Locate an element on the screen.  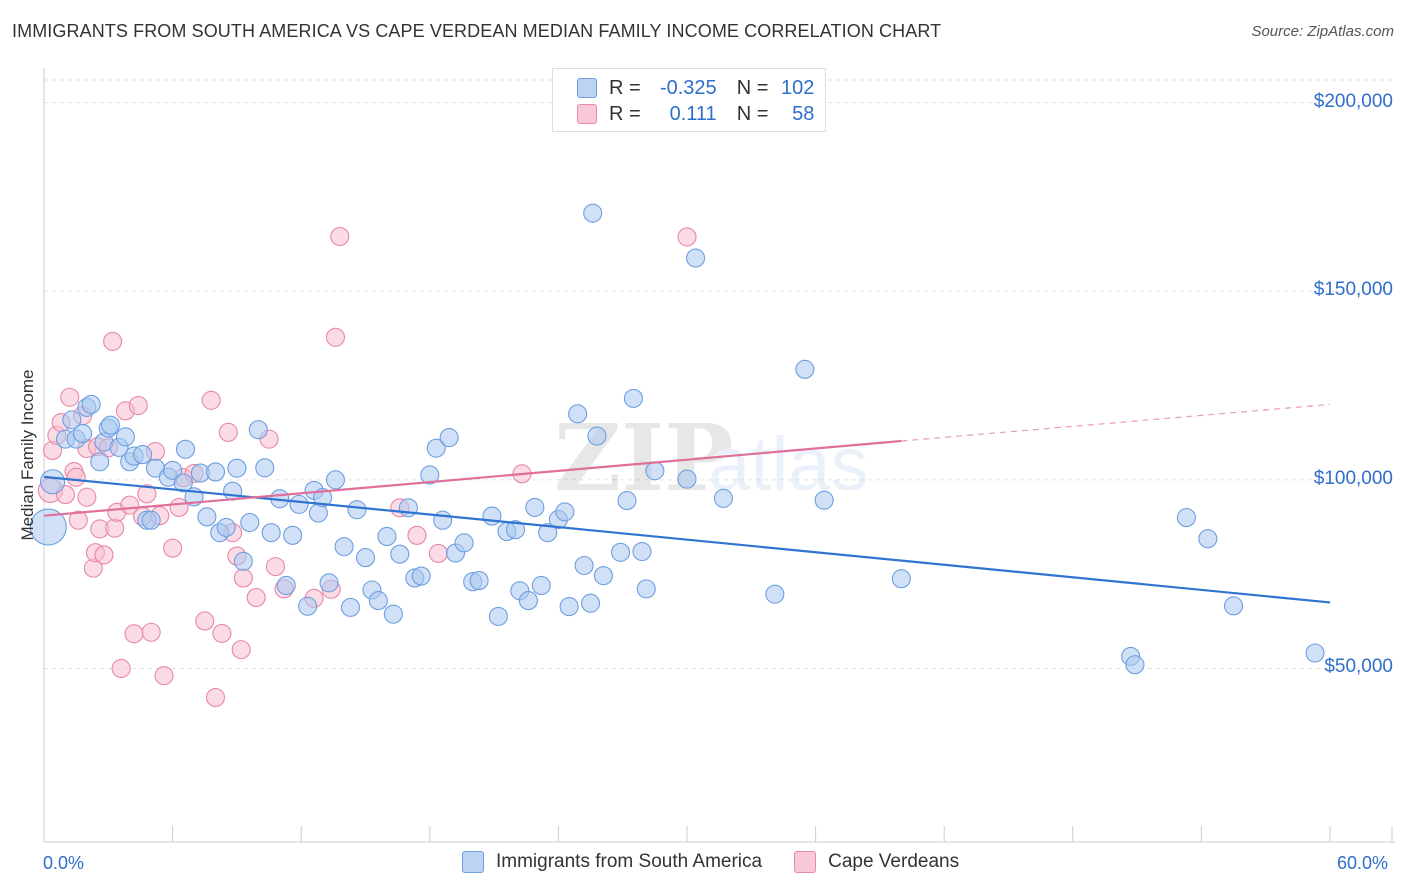
x-tick-label-max: 60.0% is located at coordinates (1363, 863).